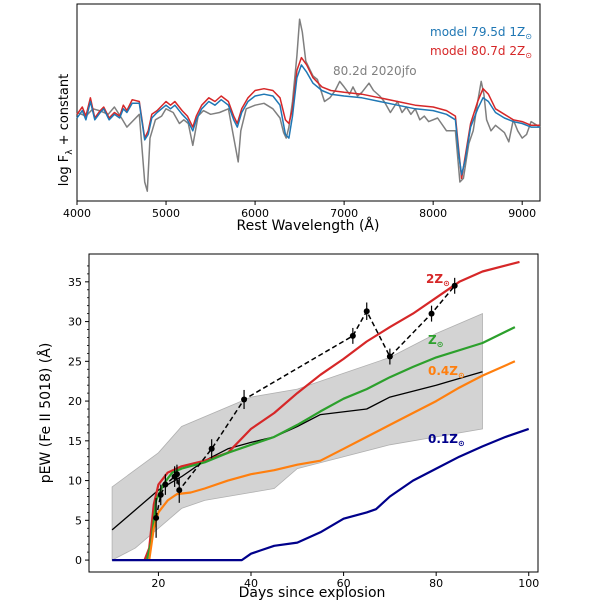  What do you see at coordinates (251, 583) in the screenshot?
I see `pew-x-tick-label: 40` at bounding box center [251, 583].